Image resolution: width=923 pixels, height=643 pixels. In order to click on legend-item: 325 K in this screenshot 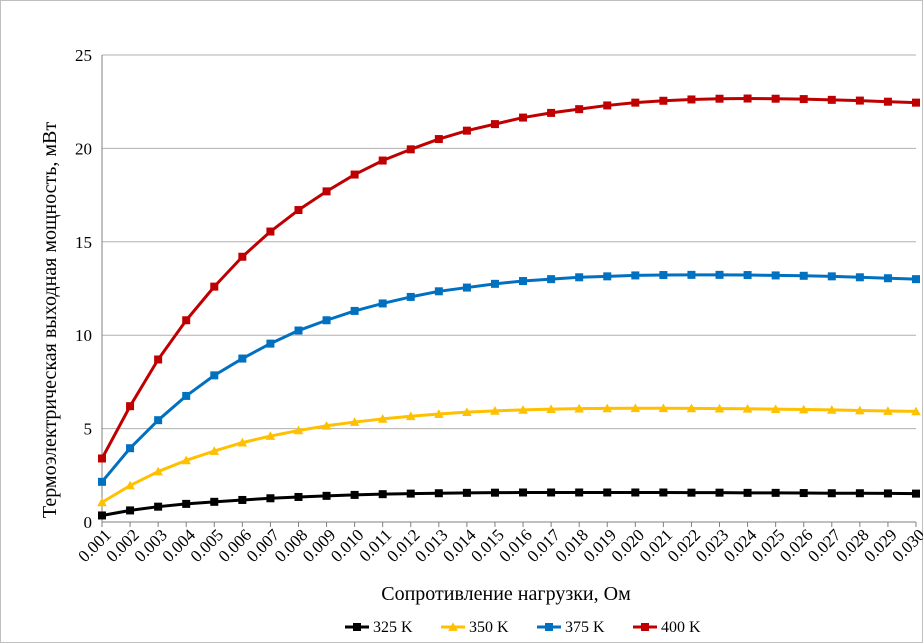, I will do `click(379, 627)`.